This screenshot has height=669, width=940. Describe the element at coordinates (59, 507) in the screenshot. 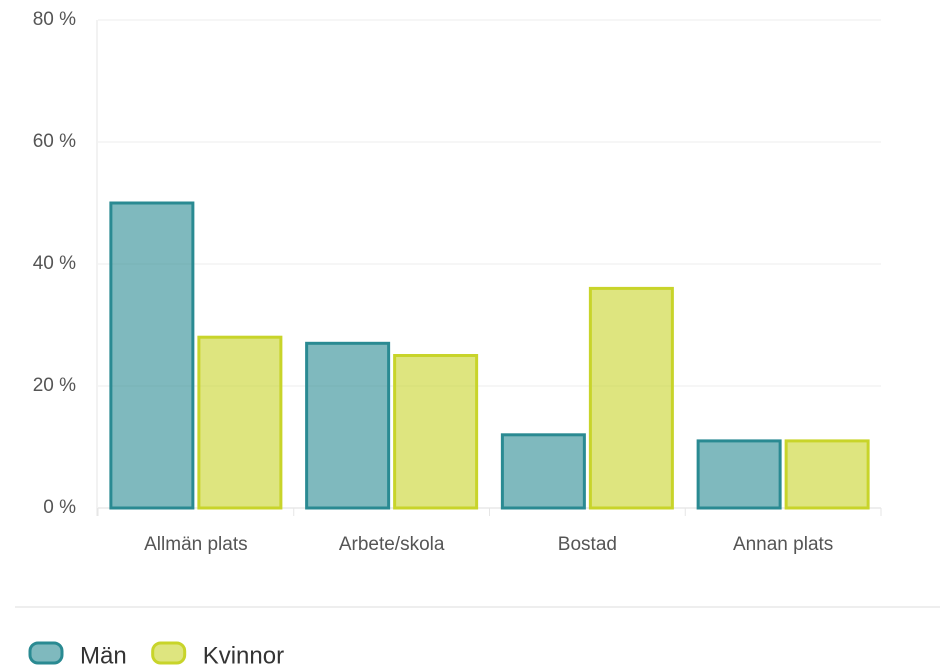

I see `y-tick-label: 0 %` at that location.